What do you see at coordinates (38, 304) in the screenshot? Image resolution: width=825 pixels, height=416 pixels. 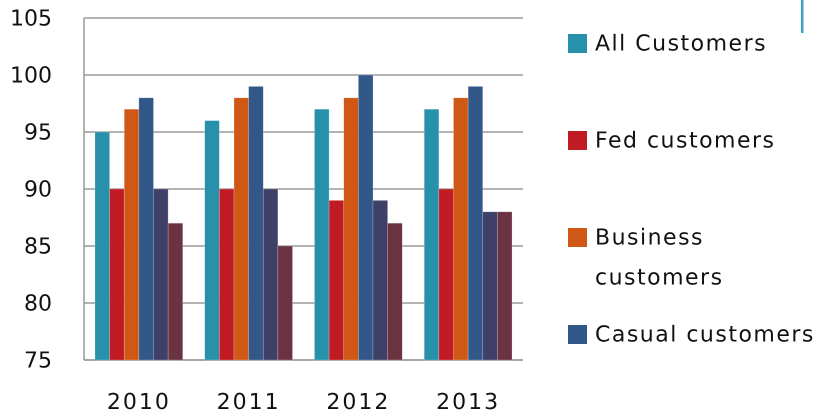 I see `y-tick-label: 80` at bounding box center [38, 304].